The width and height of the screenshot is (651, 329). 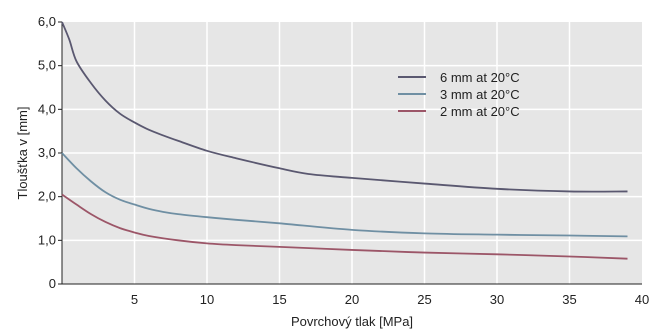 I want to click on y-tick-label: 5,0, so click(x=47, y=65).